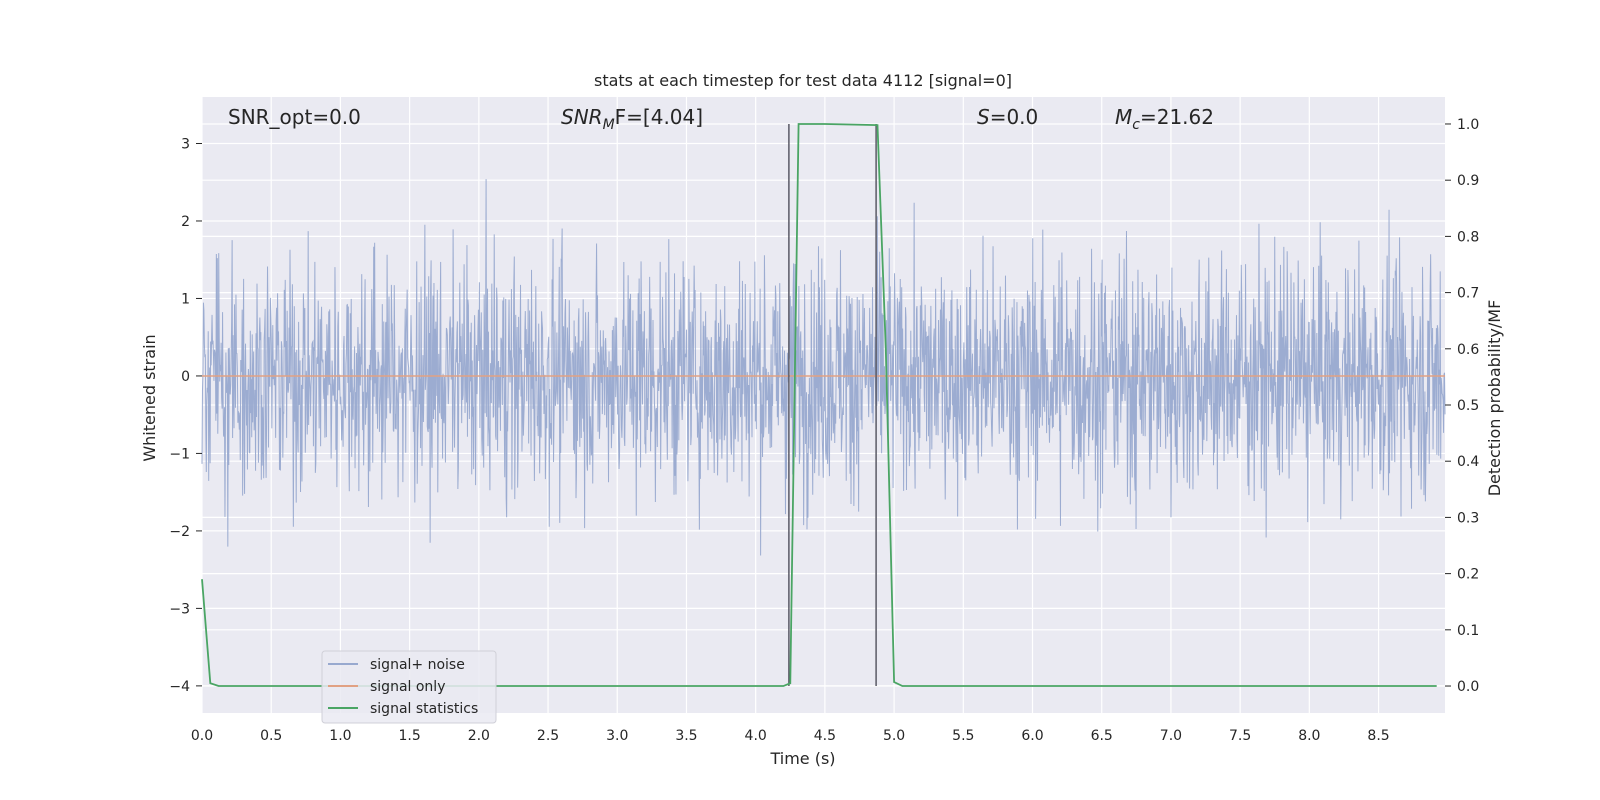  What do you see at coordinates (185, 377) in the screenshot?
I see `y-left-tick-label: 0` at bounding box center [185, 377].